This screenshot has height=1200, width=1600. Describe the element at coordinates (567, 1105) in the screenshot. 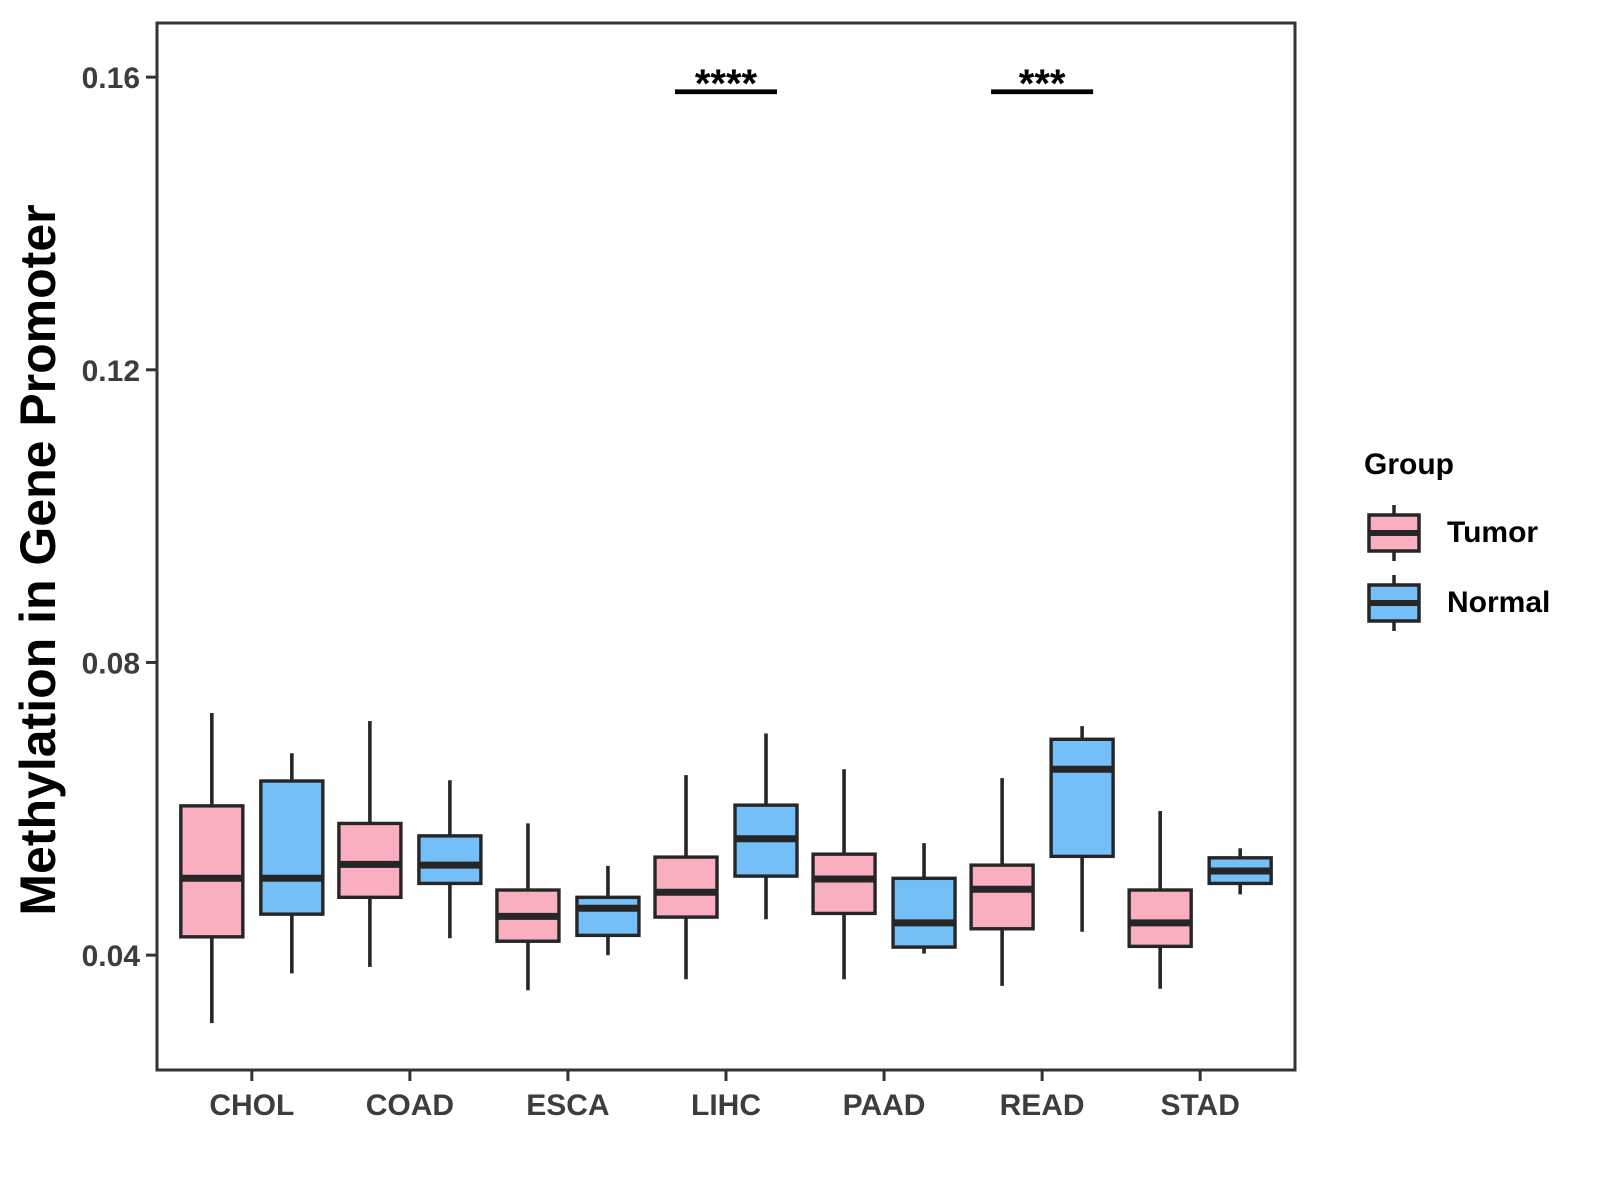

I see `x-tick-label-ESCA: ESCA` at that location.